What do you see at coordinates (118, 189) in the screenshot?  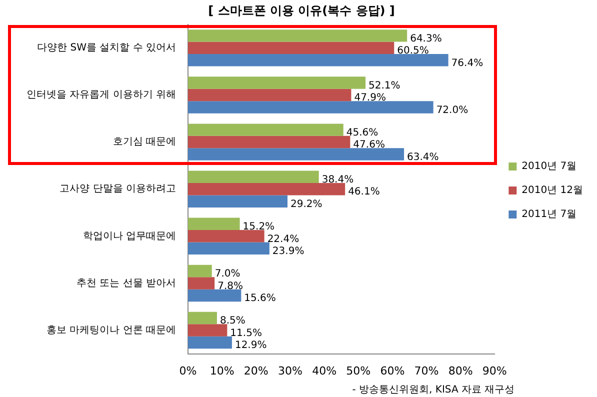 I see `y-tick-label: 고사양 단말을 이용하려고` at bounding box center [118, 189].